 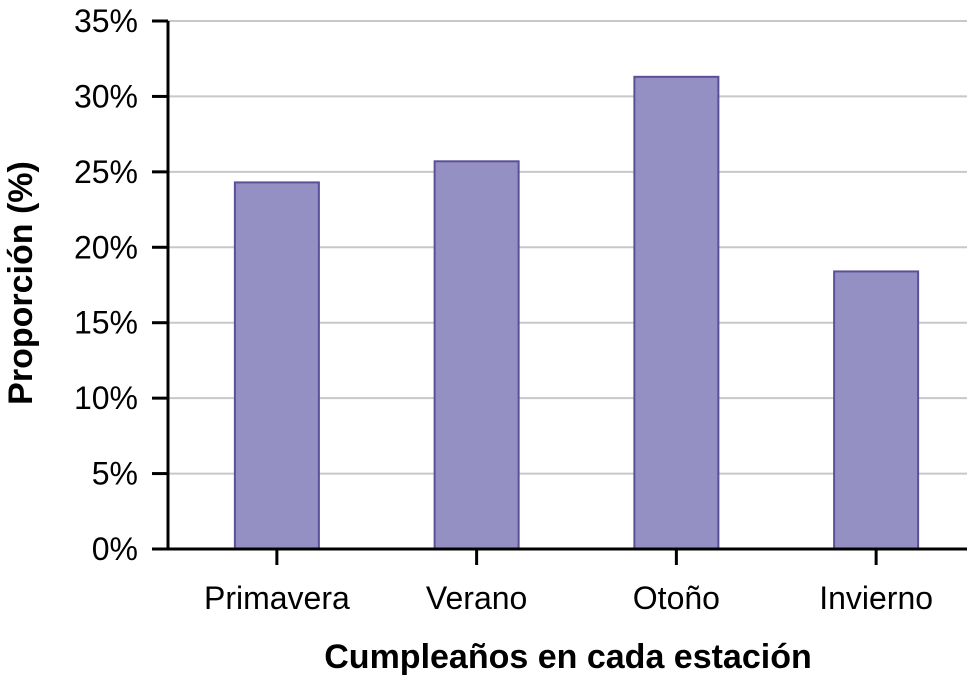 I want to click on bar-verano, so click(x=476, y=355).